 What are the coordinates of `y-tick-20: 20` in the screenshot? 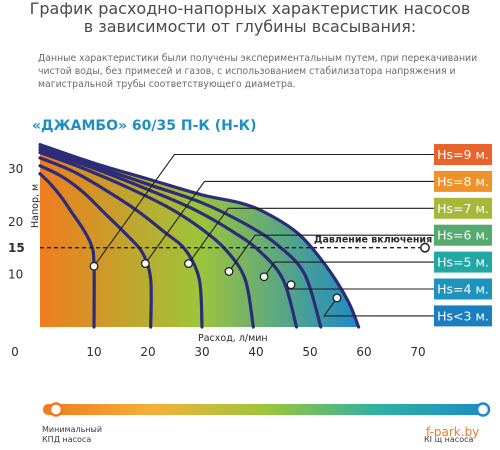 It's located at (15, 222).